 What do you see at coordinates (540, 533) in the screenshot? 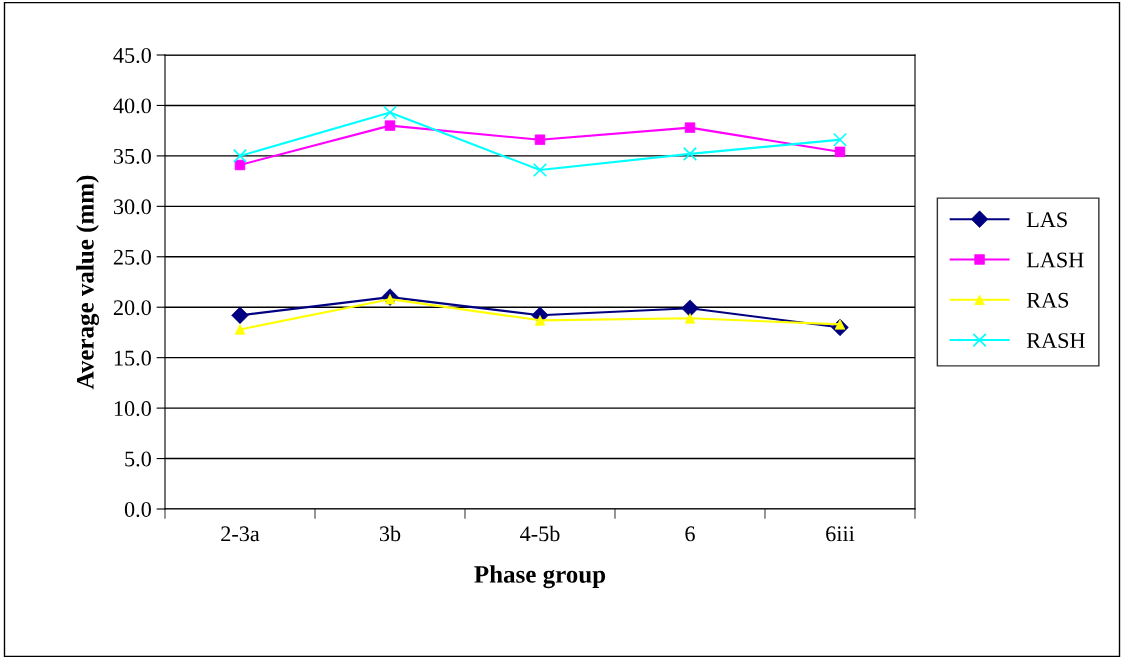
I see `x-tick-label: 4-5b` at bounding box center [540, 533].